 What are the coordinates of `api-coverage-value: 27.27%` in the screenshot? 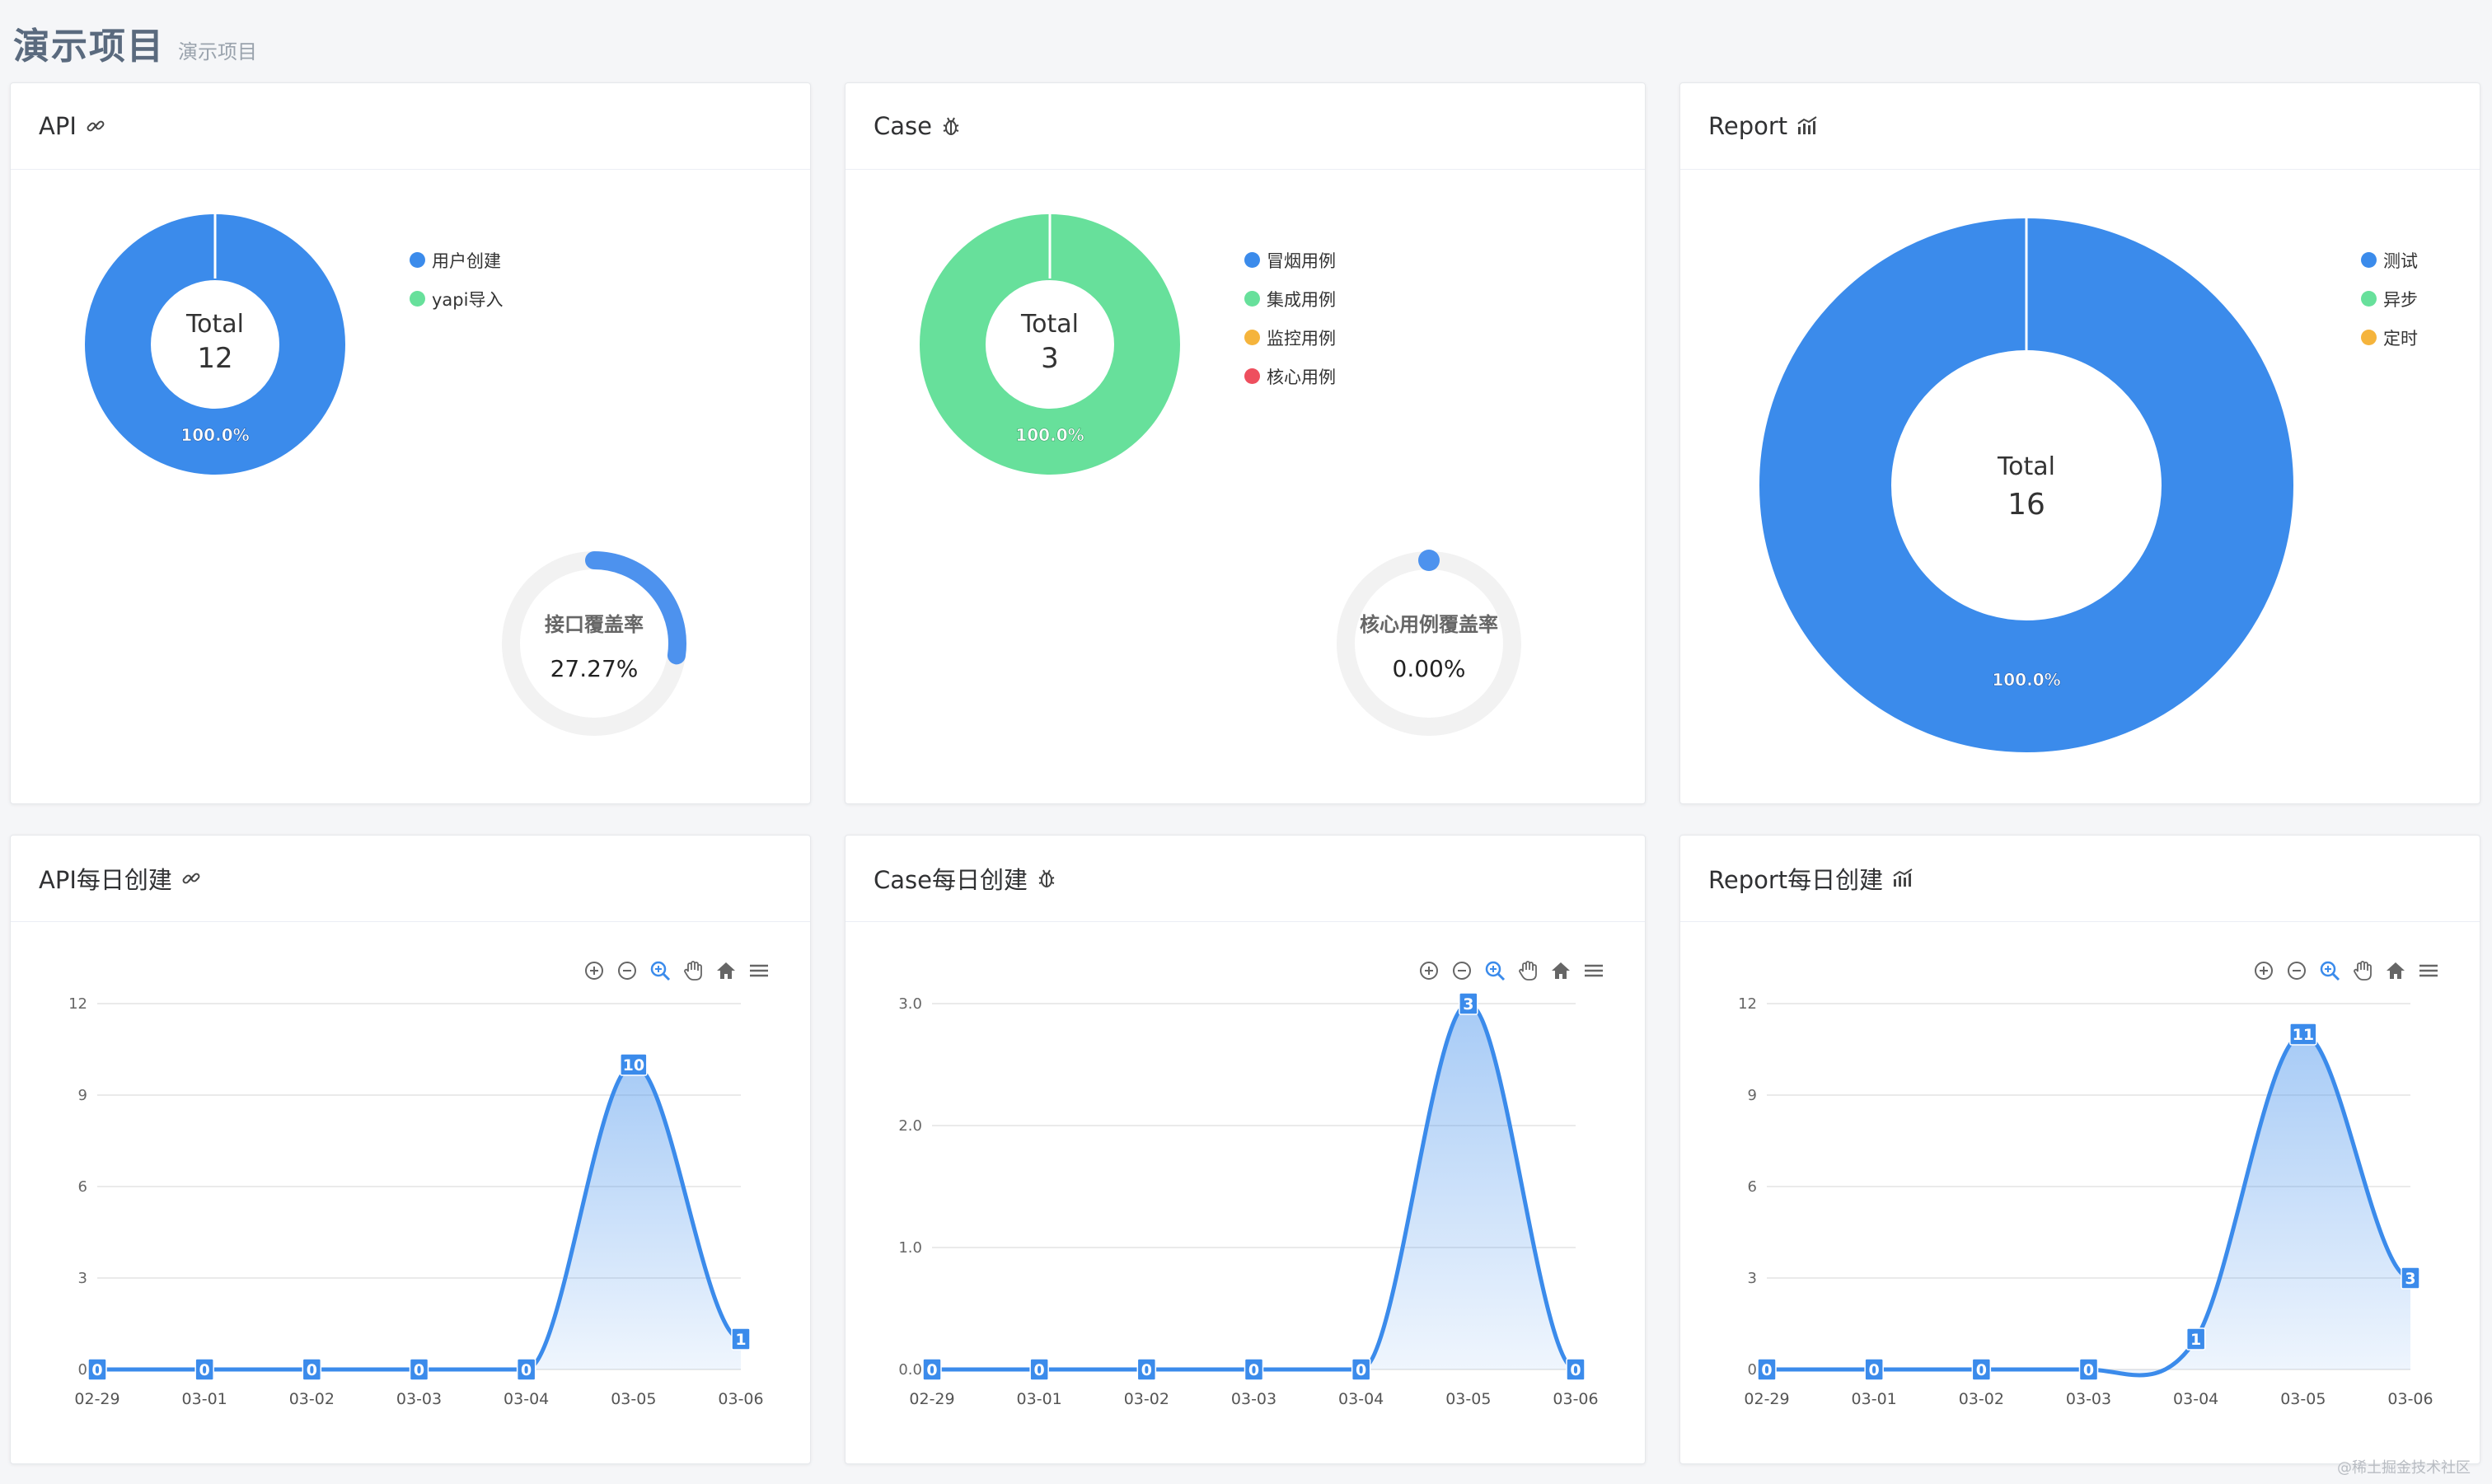 It's located at (594, 669).